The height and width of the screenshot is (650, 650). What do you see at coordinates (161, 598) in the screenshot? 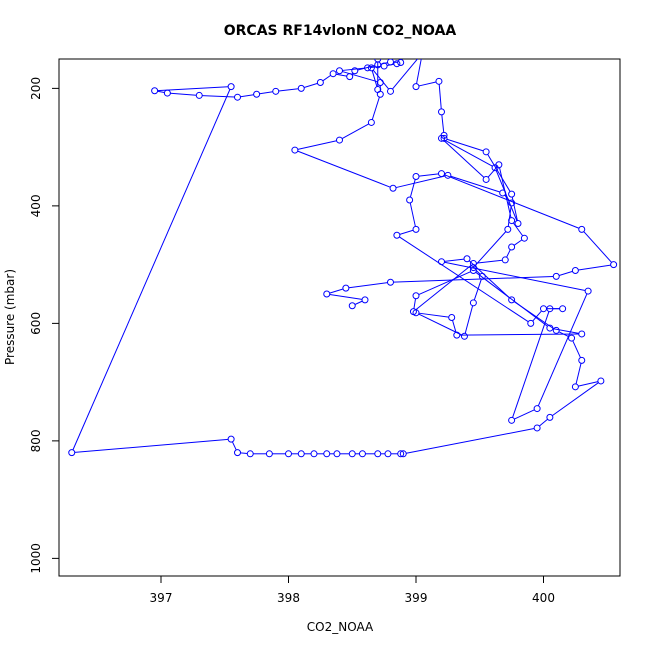
I see `x-tick-label: 397` at bounding box center [161, 598].